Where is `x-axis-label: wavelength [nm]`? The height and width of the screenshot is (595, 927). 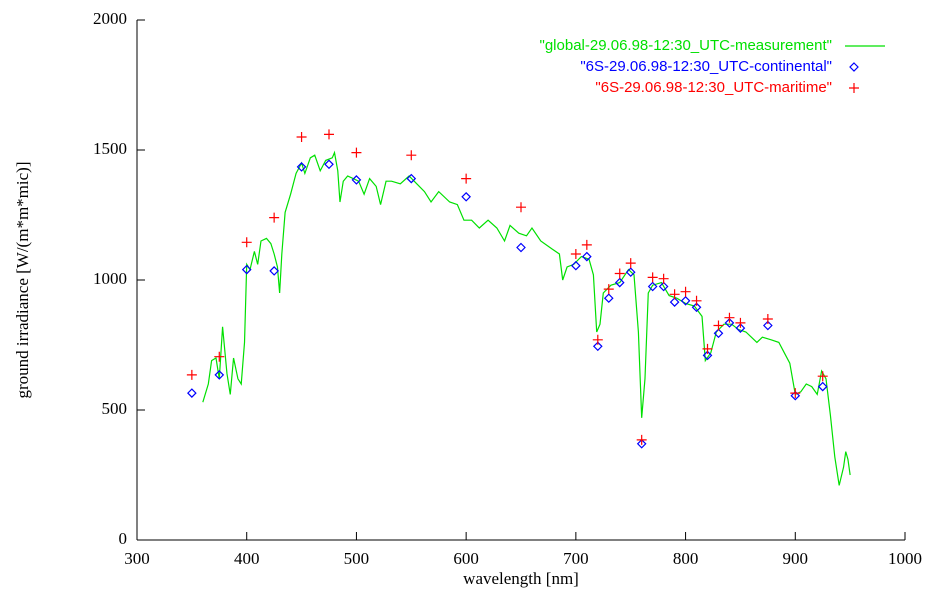 x-axis-label: wavelength [nm] is located at coordinates (521, 578).